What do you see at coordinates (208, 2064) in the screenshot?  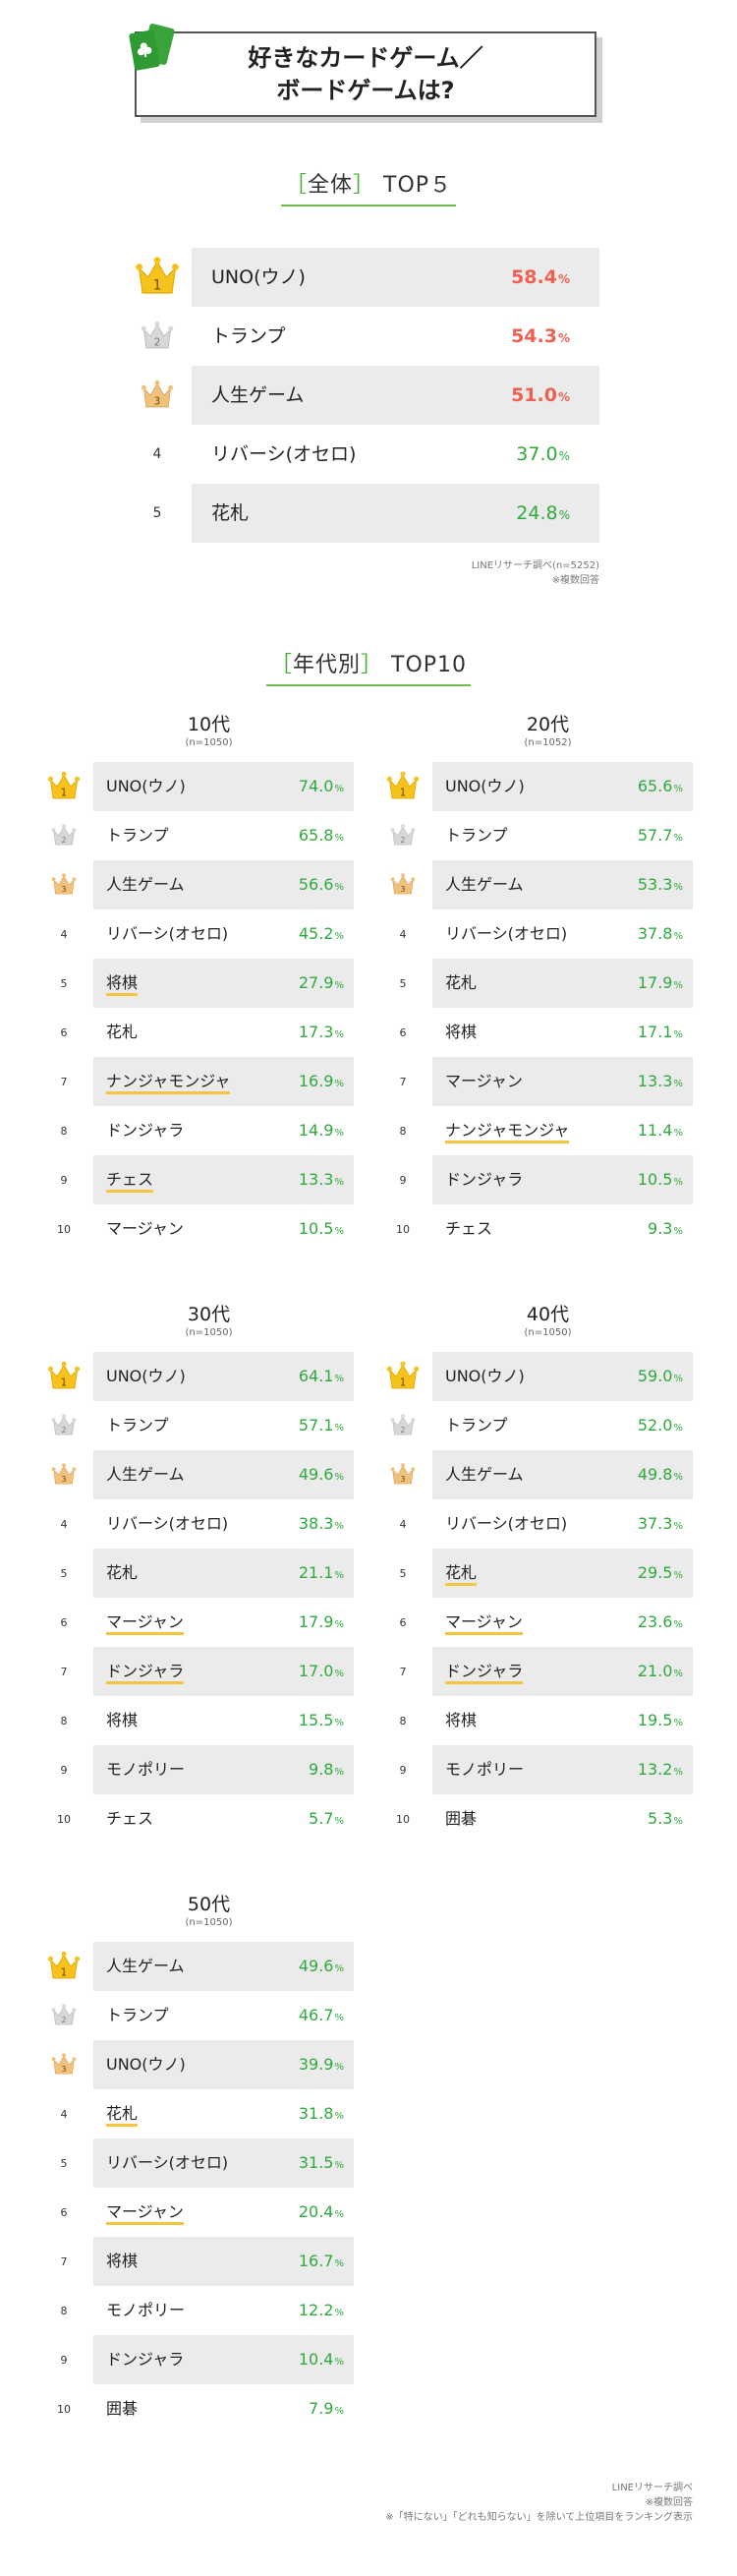 I see `ranking-row: 3 UNO(ウノ) 39.9%` at bounding box center [208, 2064].